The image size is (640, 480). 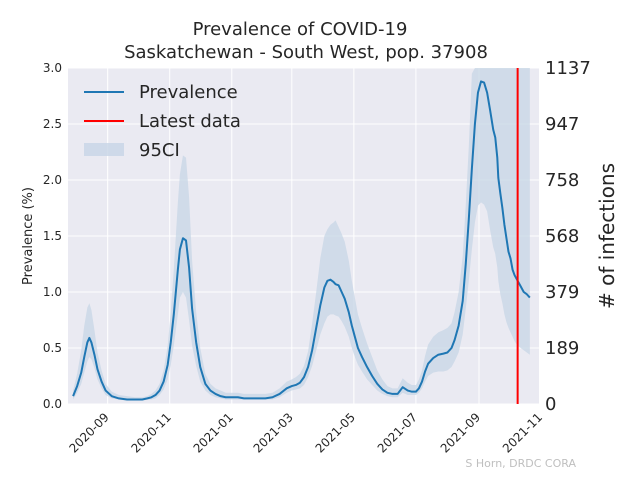 I want to click on y2-tick-label: 1137, so click(x=568, y=68).